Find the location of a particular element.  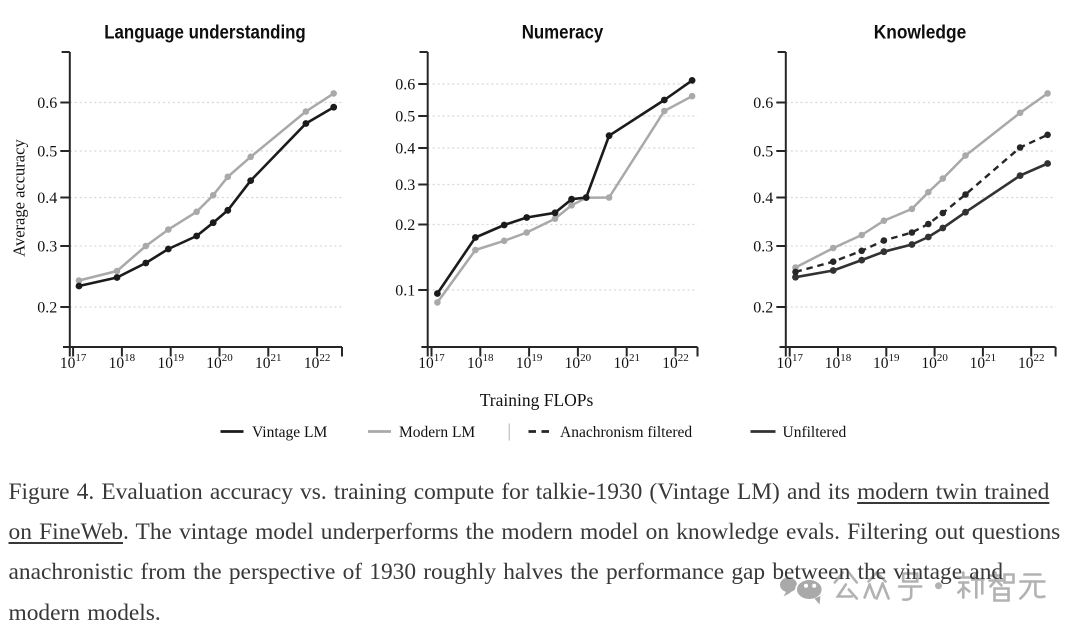

svg-text: Average accuracy is located at coordinates (19, 198).